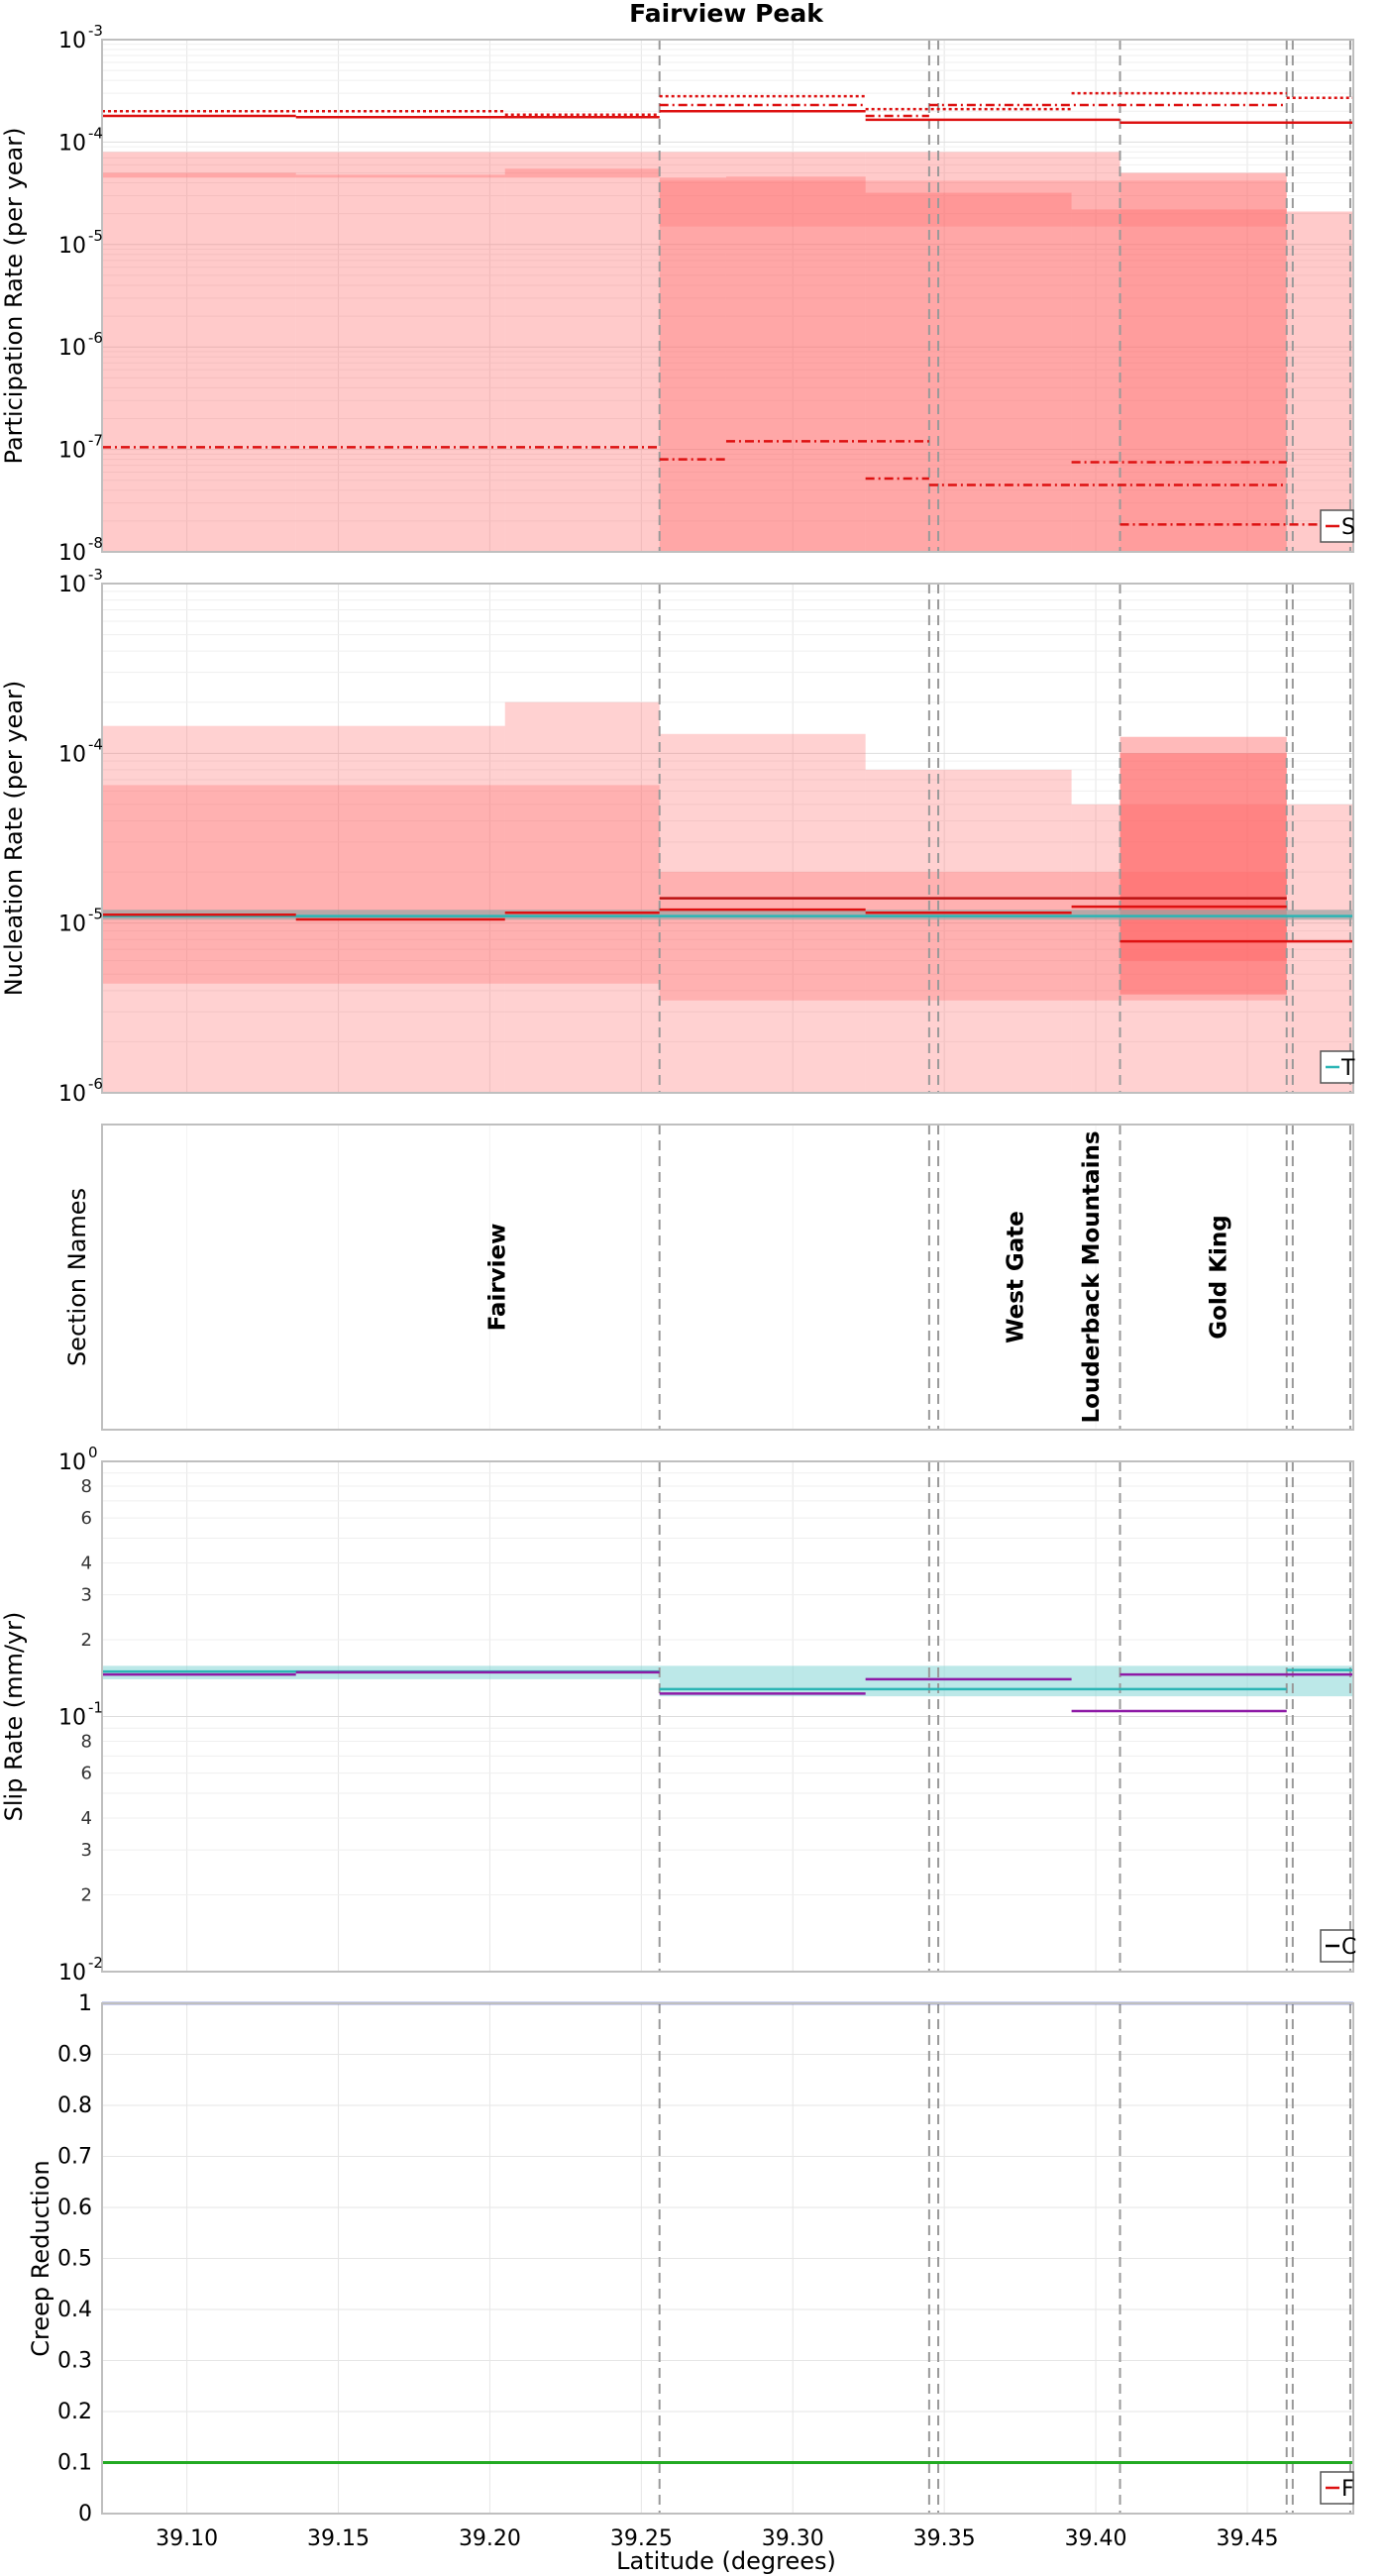 The image size is (1387, 2576). What do you see at coordinates (77, 1277) in the screenshot?
I see `y-axis-label: Section Names` at bounding box center [77, 1277].